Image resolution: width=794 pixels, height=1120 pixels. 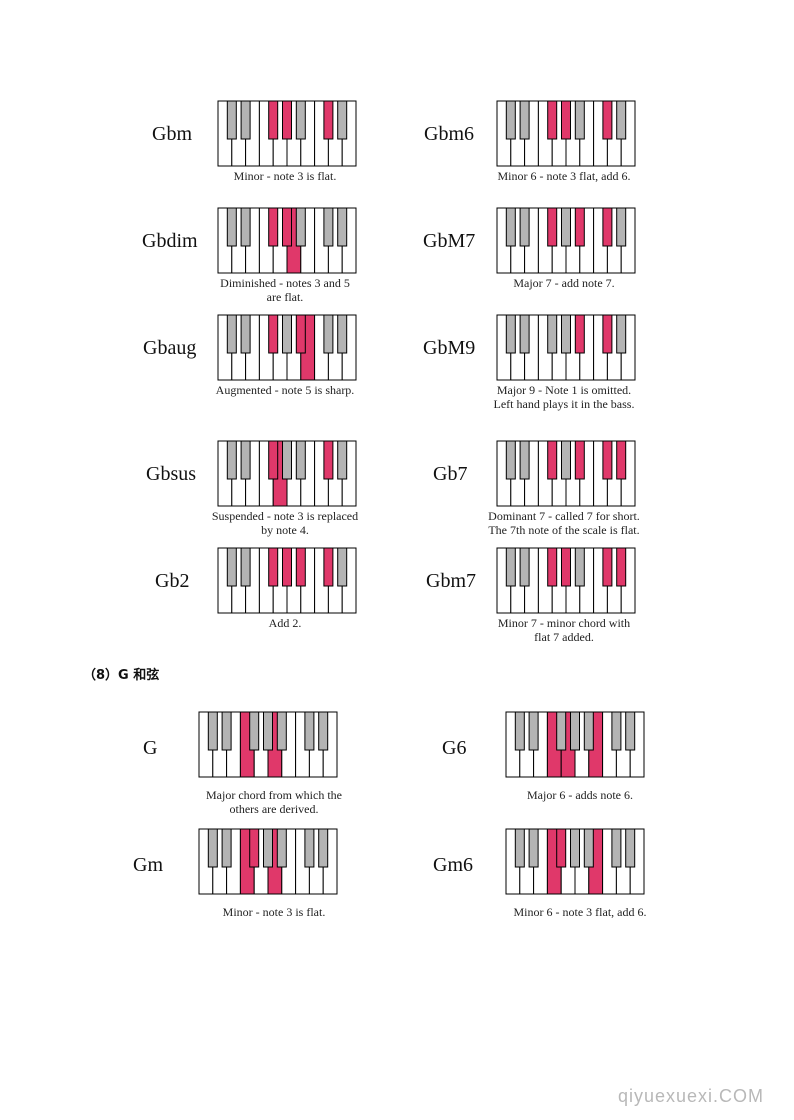 I want to click on chord-name: Gbsus, so click(x=171, y=474).